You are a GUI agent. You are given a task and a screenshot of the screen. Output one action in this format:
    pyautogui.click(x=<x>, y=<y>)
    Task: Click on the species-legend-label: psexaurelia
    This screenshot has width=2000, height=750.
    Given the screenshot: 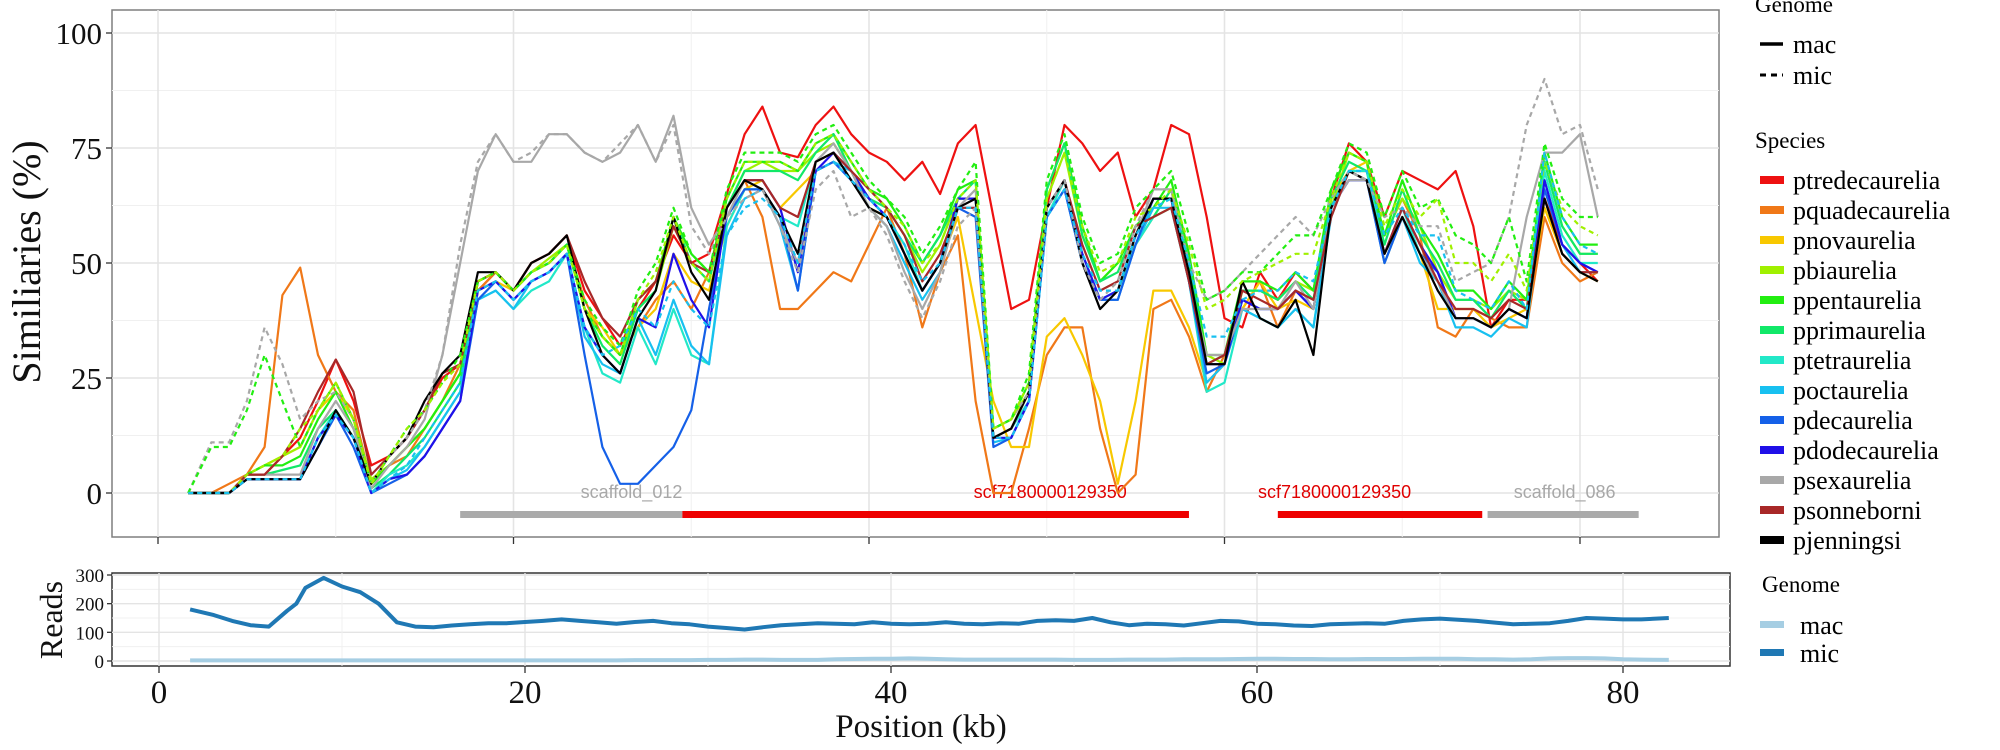 What is the action you would take?
    pyautogui.click(x=1852, y=480)
    